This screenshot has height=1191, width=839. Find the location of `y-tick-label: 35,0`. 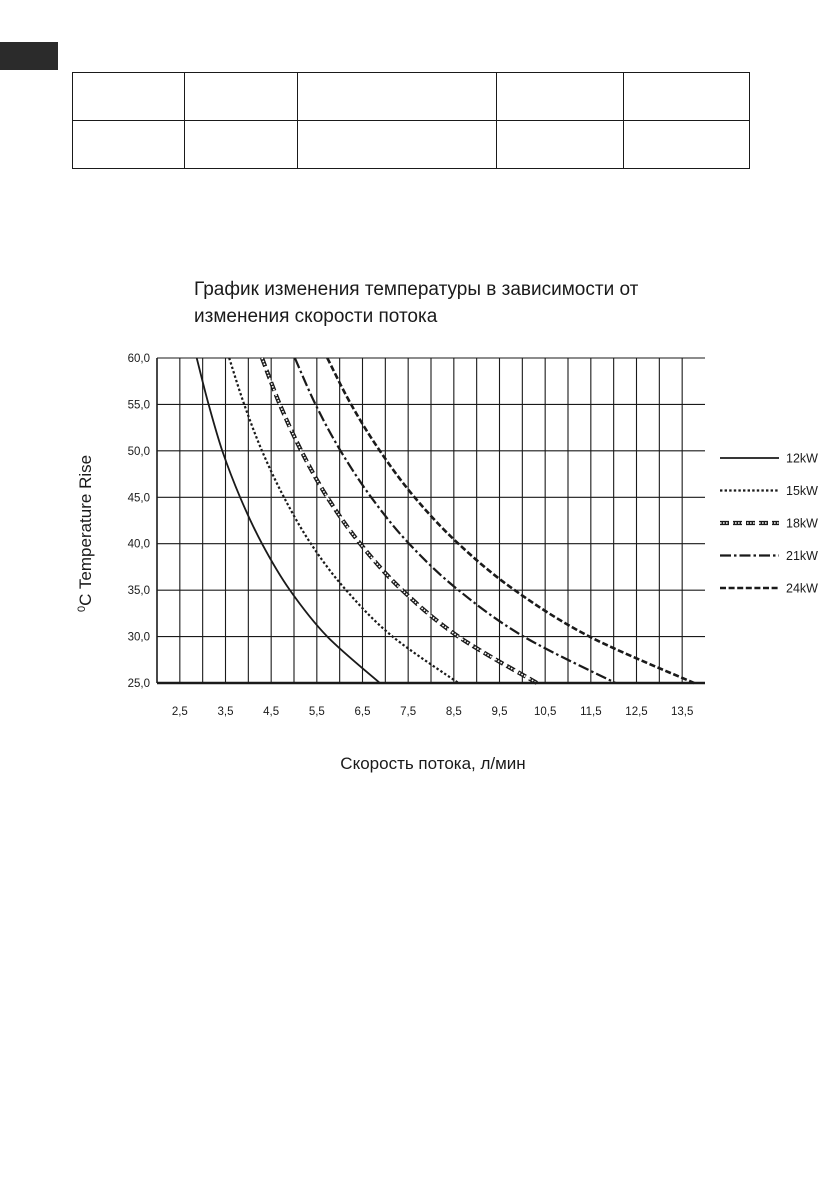

y-tick-label: 35,0 is located at coordinates (139, 591).